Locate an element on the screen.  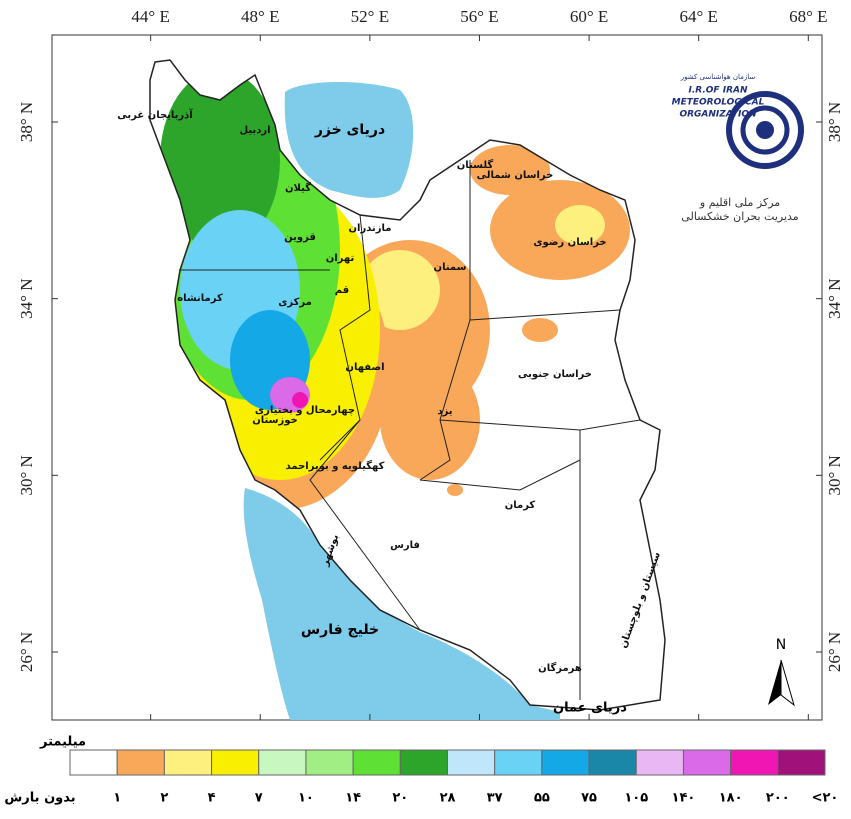
province-label: هرمزگان is located at coordinates (560, 667).